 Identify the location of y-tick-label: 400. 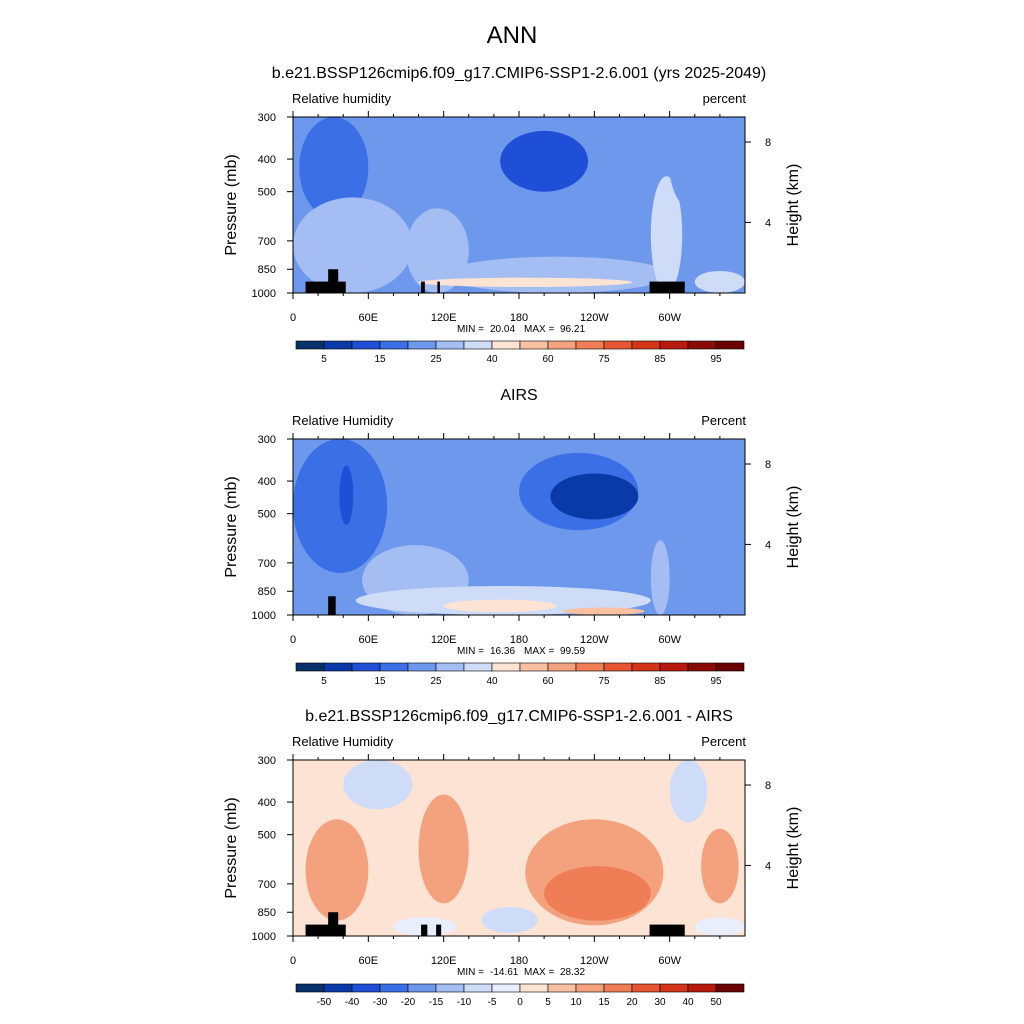
(267, 803).